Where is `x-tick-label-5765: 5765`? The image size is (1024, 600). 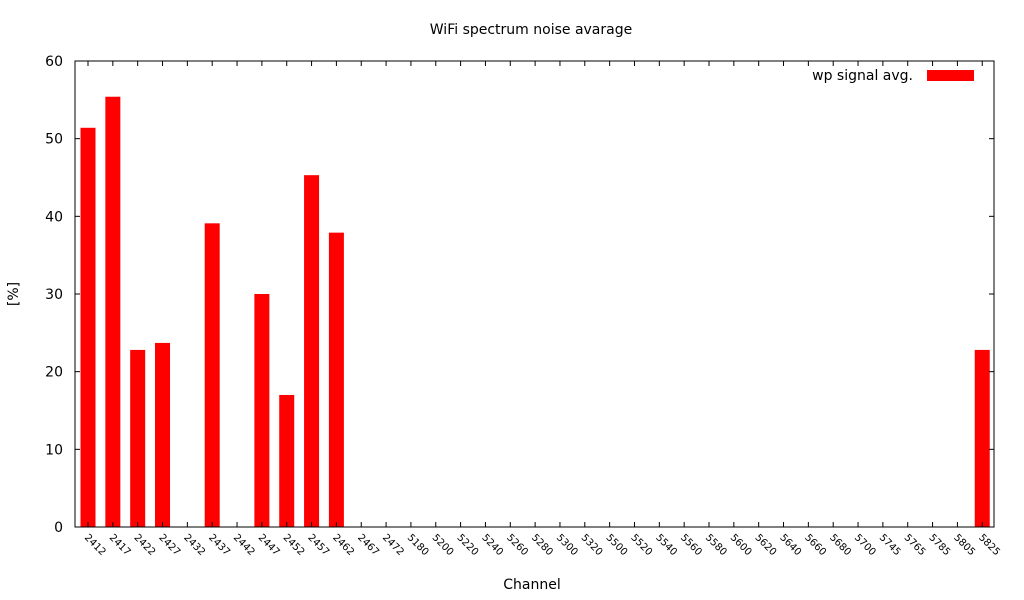
x-tick-label-5765: 5765 is located at coordinates (915, 545).